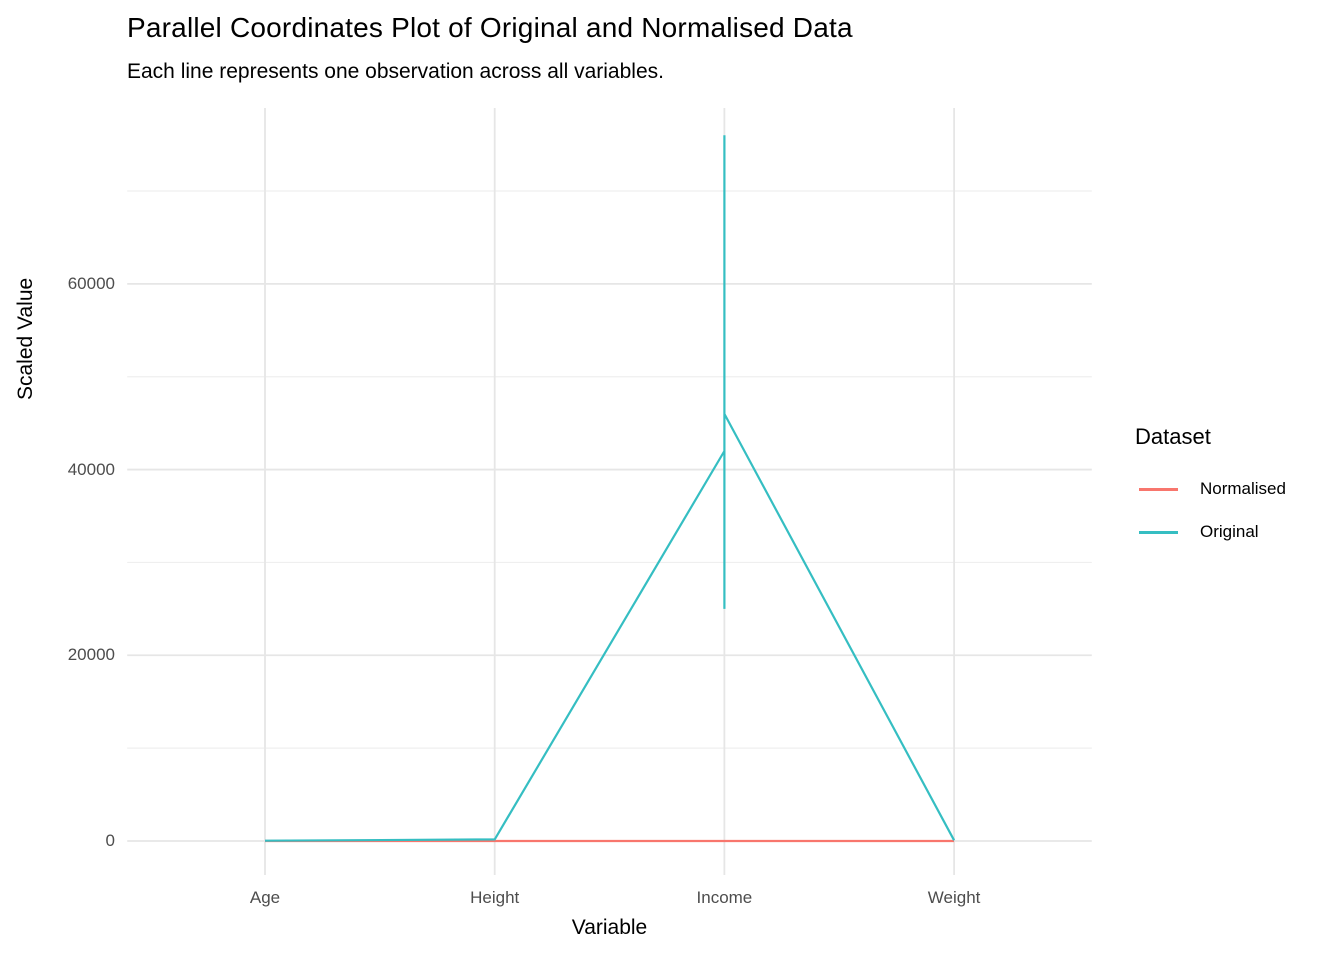 The width and height of the screenshot is (1344, 960). I want to click on x-tick-label-height: Height, so click(495, 897).